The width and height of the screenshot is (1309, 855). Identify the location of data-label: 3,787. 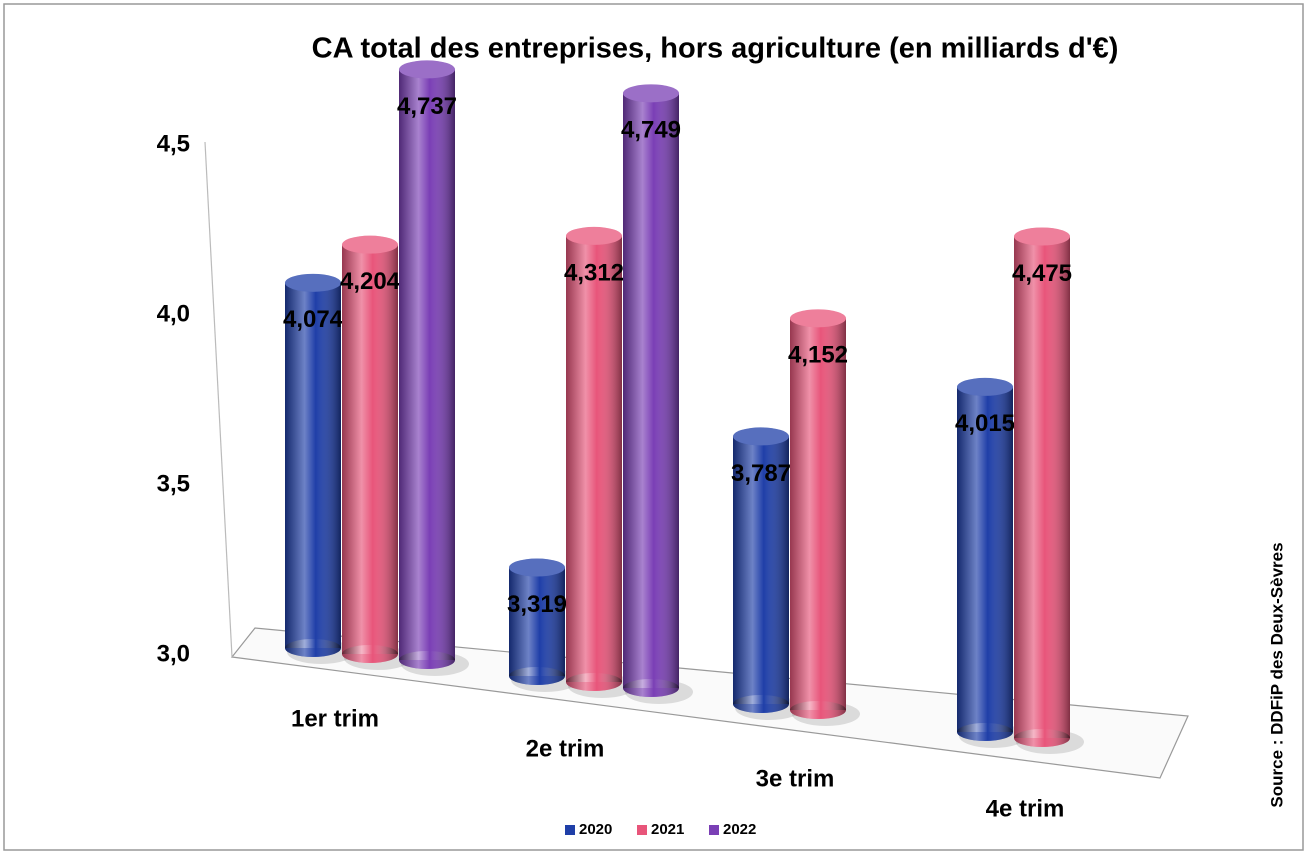
(761, 473).